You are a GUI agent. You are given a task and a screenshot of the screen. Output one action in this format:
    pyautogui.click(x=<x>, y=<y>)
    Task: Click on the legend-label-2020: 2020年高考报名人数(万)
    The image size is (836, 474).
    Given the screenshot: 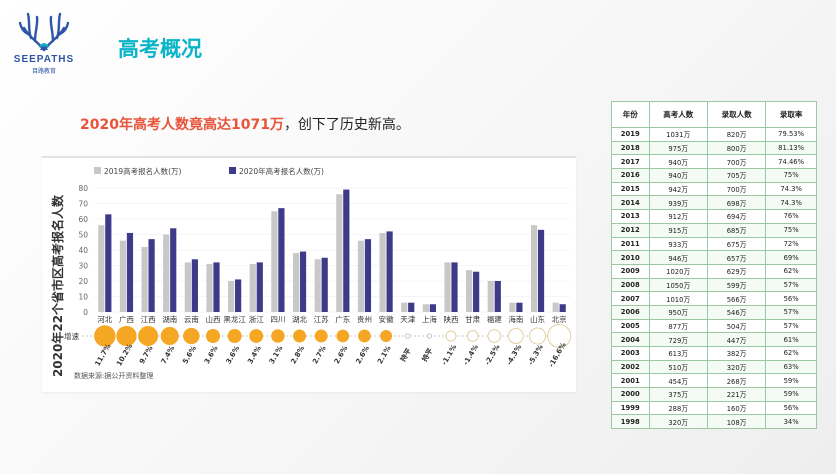 What is the action you would take?
    pyautogui.click(x=281, y=171)
    